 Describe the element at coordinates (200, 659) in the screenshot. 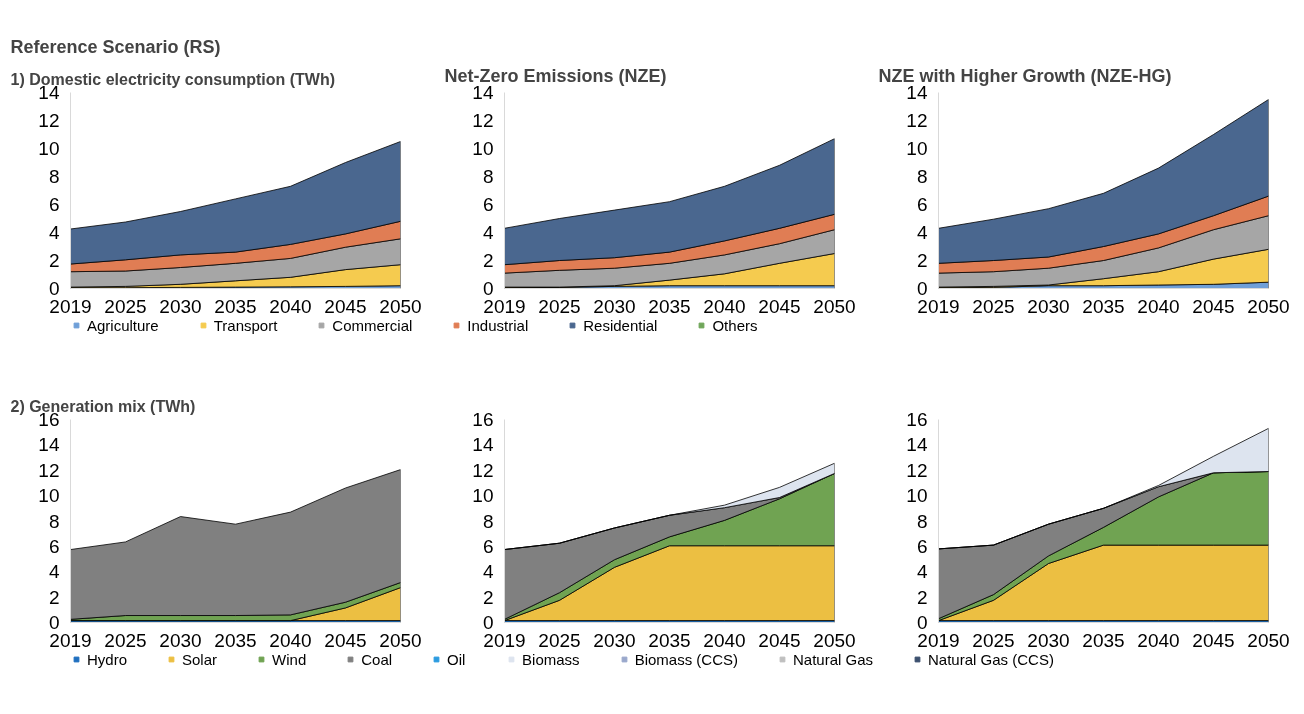

I see `legend-label: Solar` at that location.